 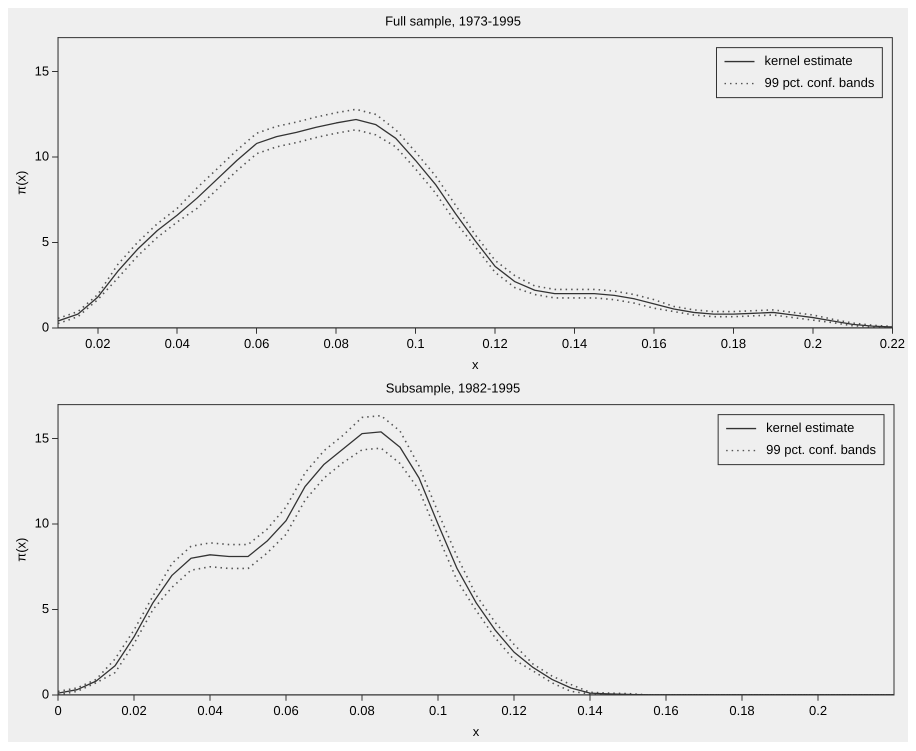 What do you see at coordinates (453, 388) in the screenshot?
I see `chart-title: Subsample, 1982-1995` at bounding box center [453, 388].